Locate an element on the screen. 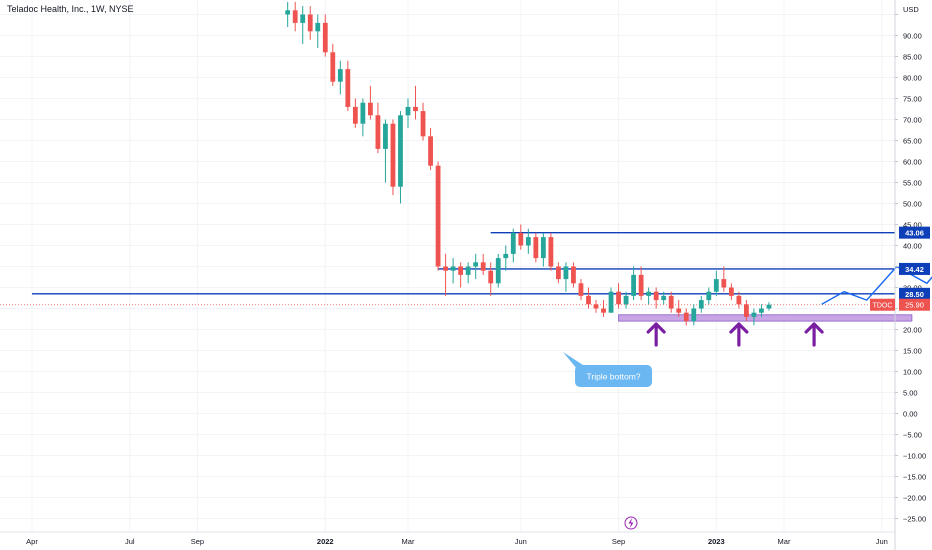 This screenshot has width=932, height=550. lightning-icon is located at coordinates (631, 523).